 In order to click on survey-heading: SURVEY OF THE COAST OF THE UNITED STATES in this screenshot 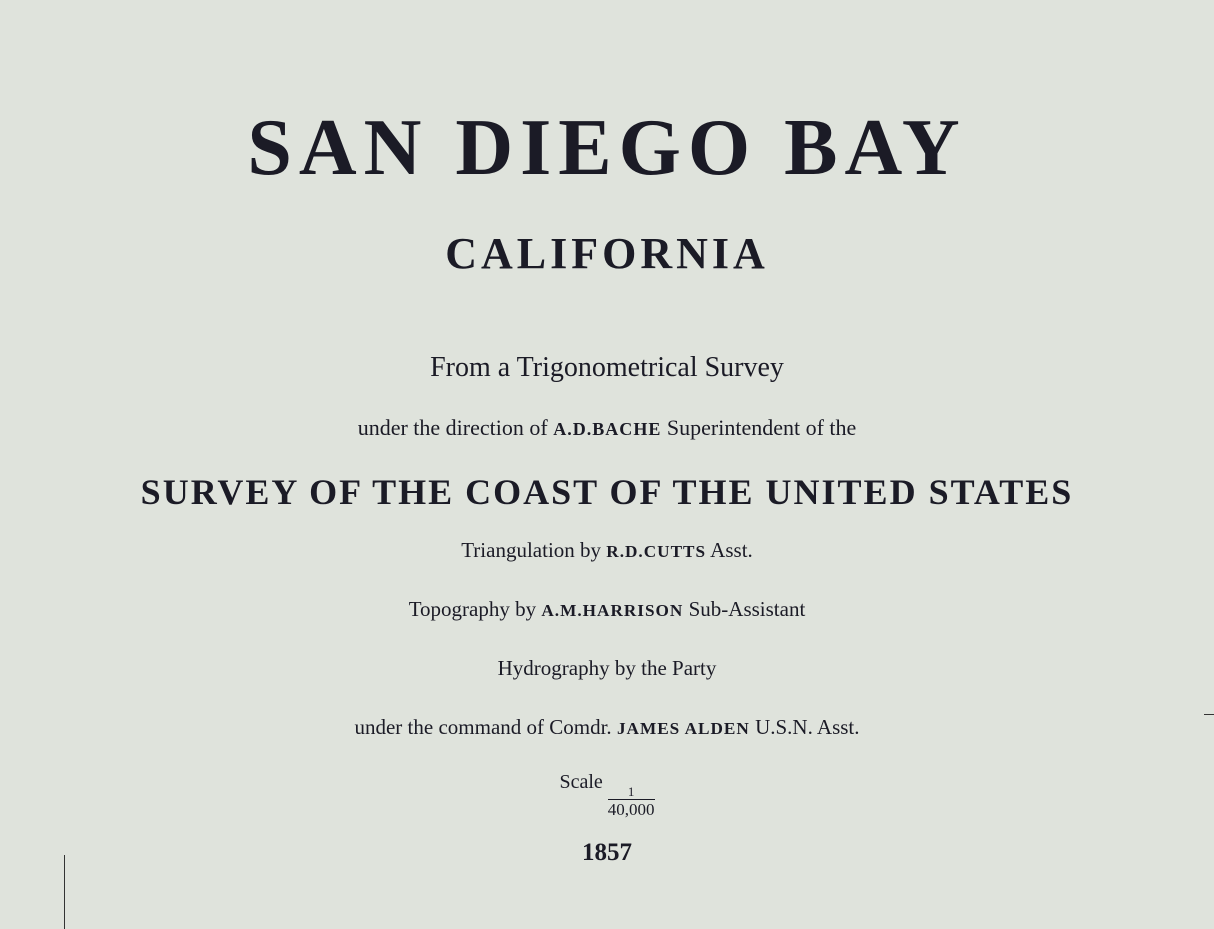, I will do `click(607, 492)`.